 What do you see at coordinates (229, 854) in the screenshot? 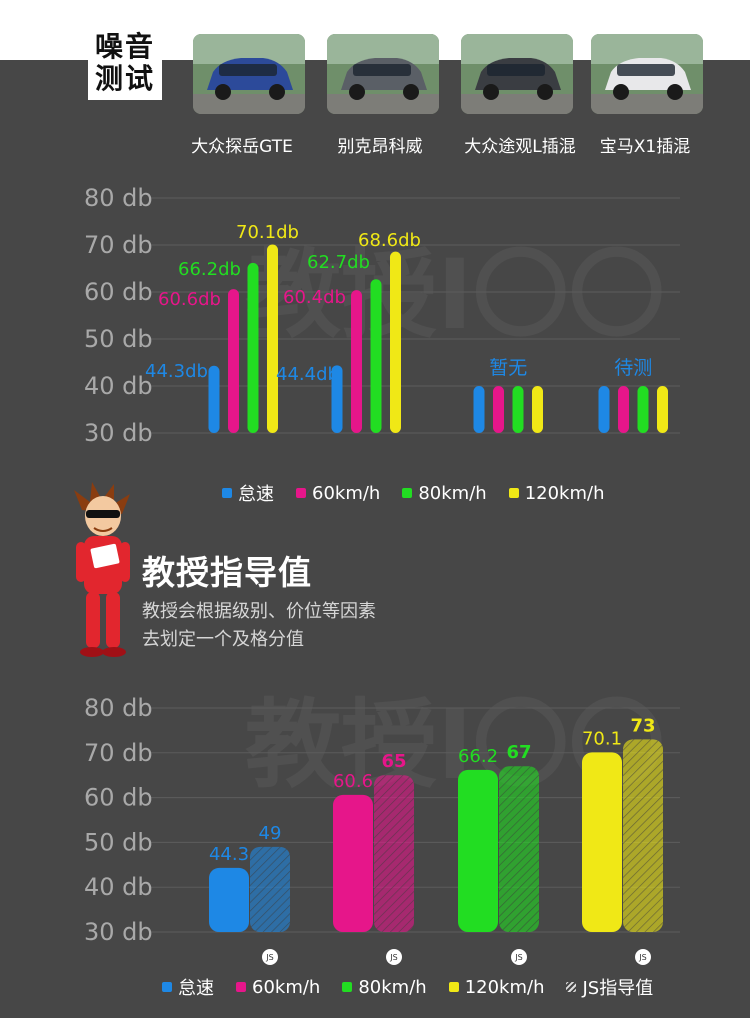
I see `data-label: 44.3` at bounding box center [229, 854].